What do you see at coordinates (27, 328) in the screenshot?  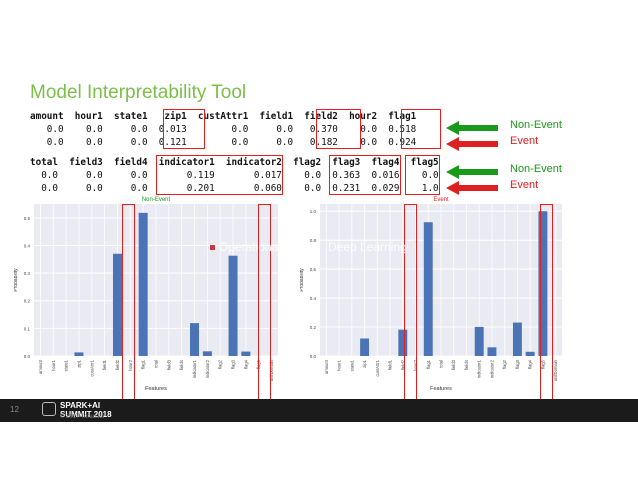 I see `y-tick-label: 0.1` at bounding box center [27, 328].